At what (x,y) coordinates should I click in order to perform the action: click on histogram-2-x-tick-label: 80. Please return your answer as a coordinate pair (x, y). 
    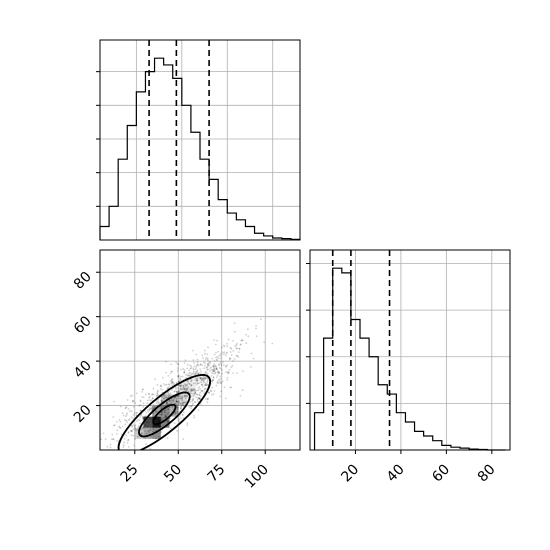
    Looking at the image, I should click on (487, 474).